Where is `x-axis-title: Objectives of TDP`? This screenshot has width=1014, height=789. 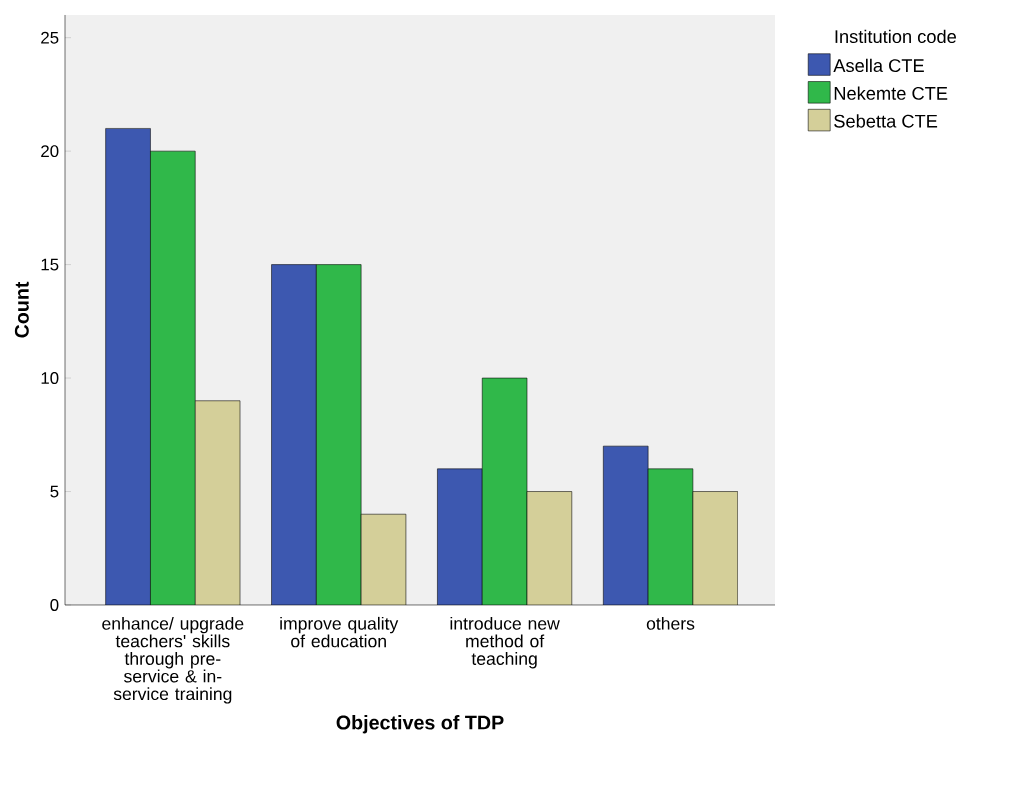
x-axis-title: Objectives of TDP is located at coordinates (420, 724).